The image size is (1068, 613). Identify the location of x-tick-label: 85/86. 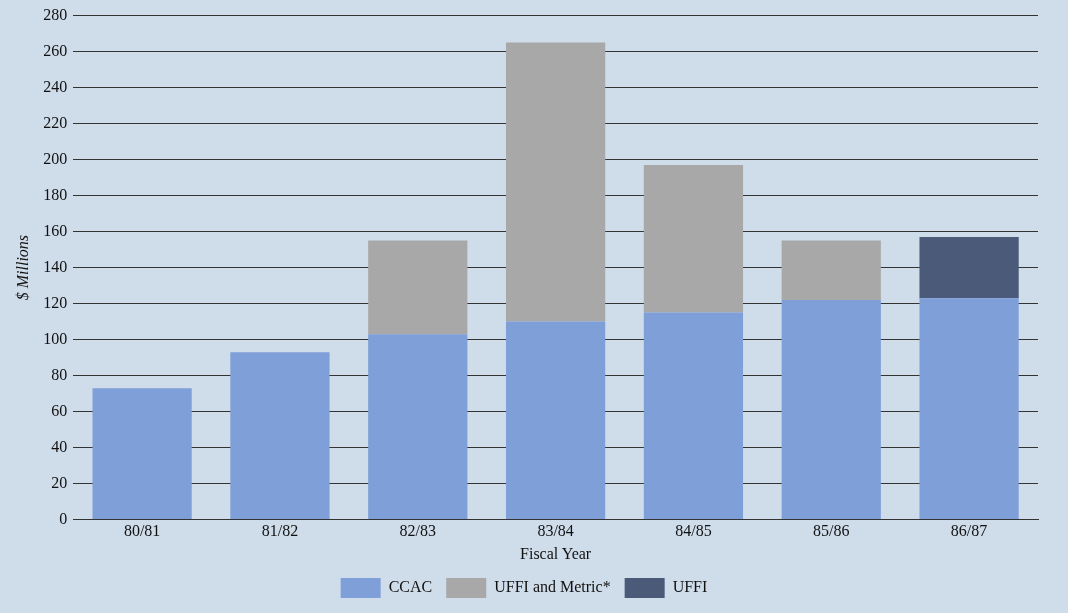
(831, 531).